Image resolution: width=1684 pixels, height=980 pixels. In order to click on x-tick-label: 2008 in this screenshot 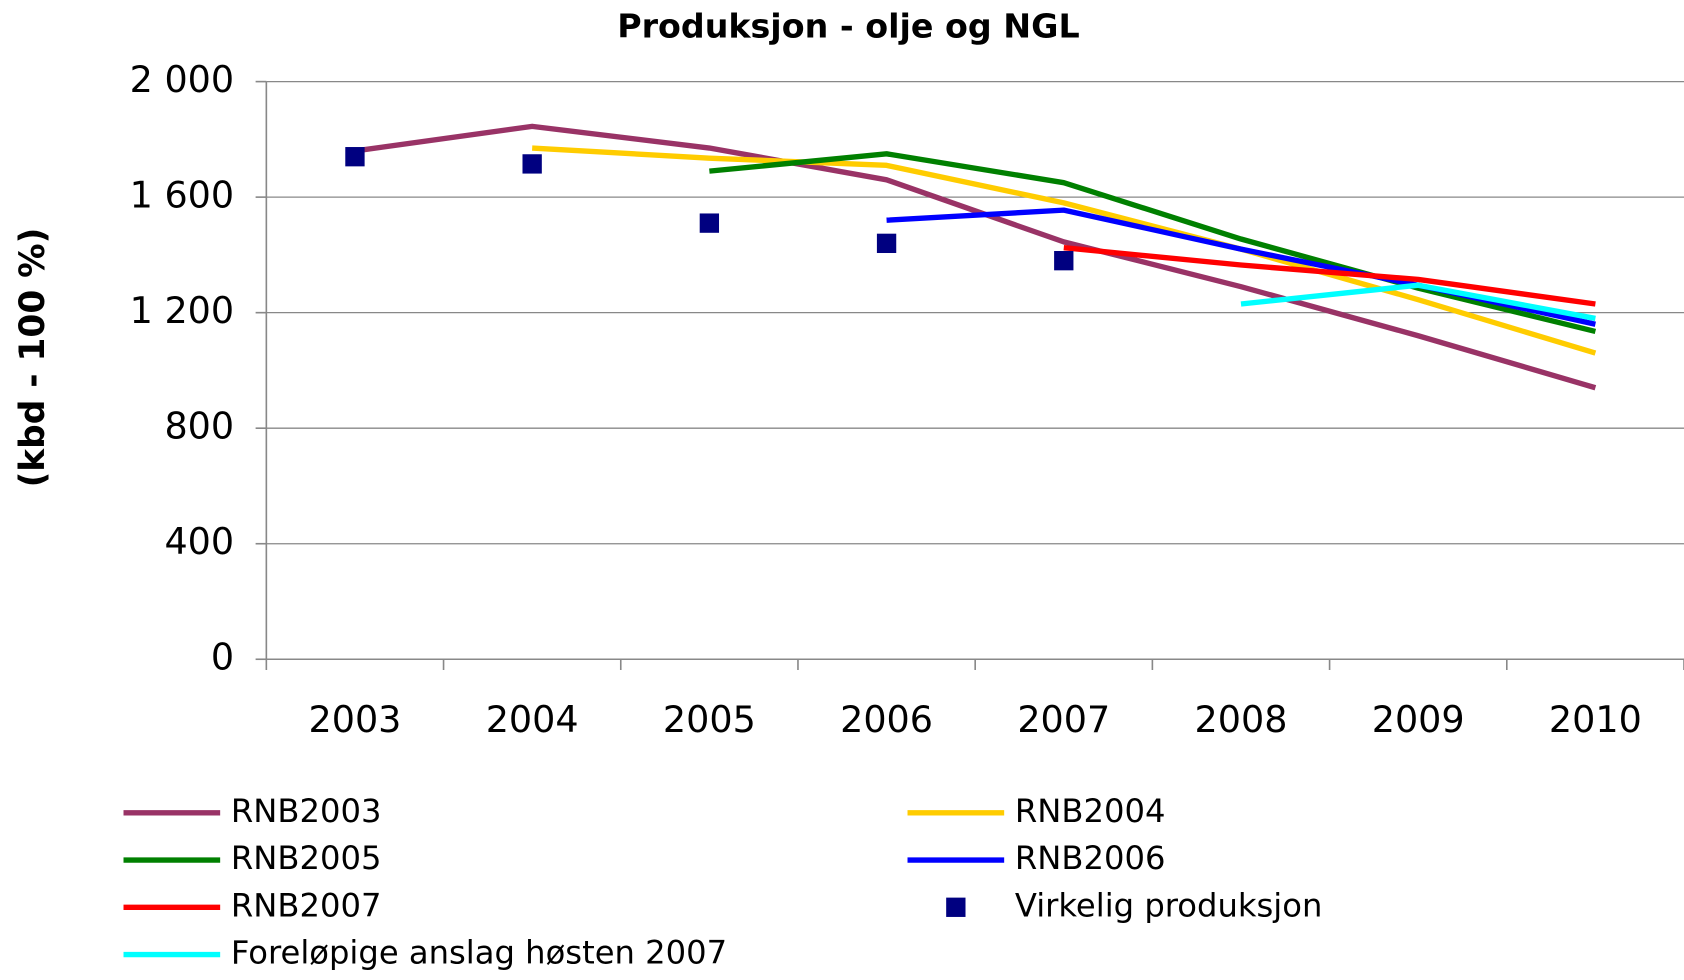, I will do `click(1241, 719)`.